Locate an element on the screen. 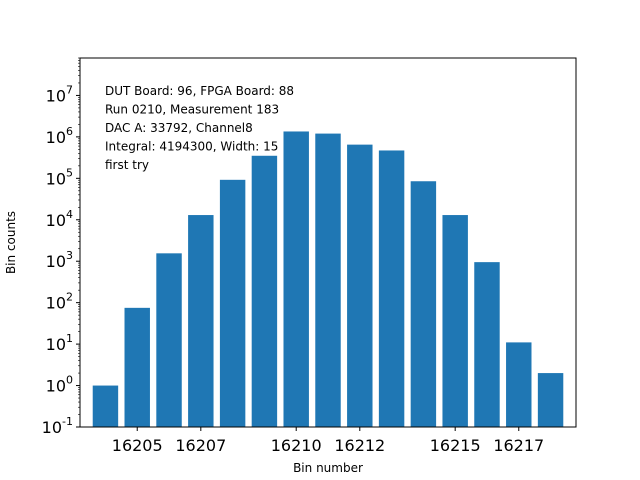 This screenshot has height=480, width=640. annotation-line: DAC A: 33792, Channel8 is located at coordinates (179, 128).